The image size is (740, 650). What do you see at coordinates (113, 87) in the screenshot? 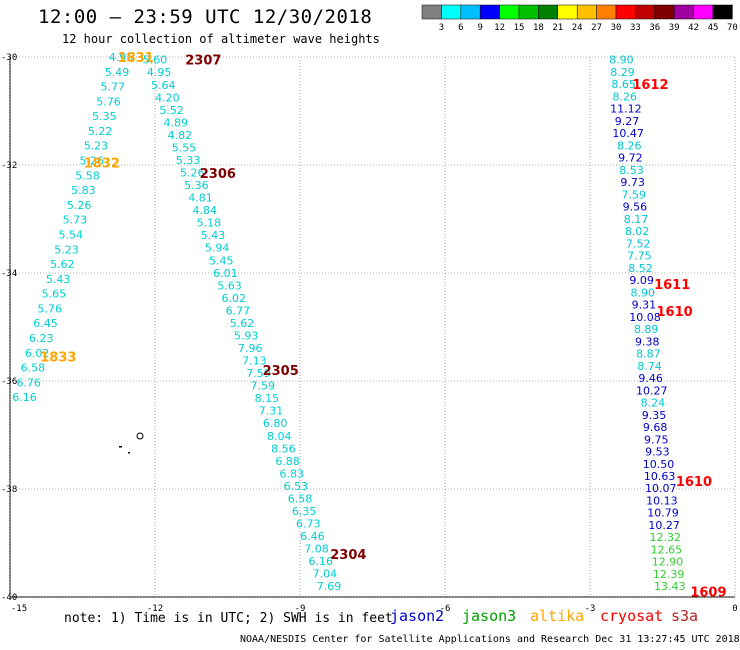
I see `wave-height-value: 5.77` at bounding box center [113, 87].